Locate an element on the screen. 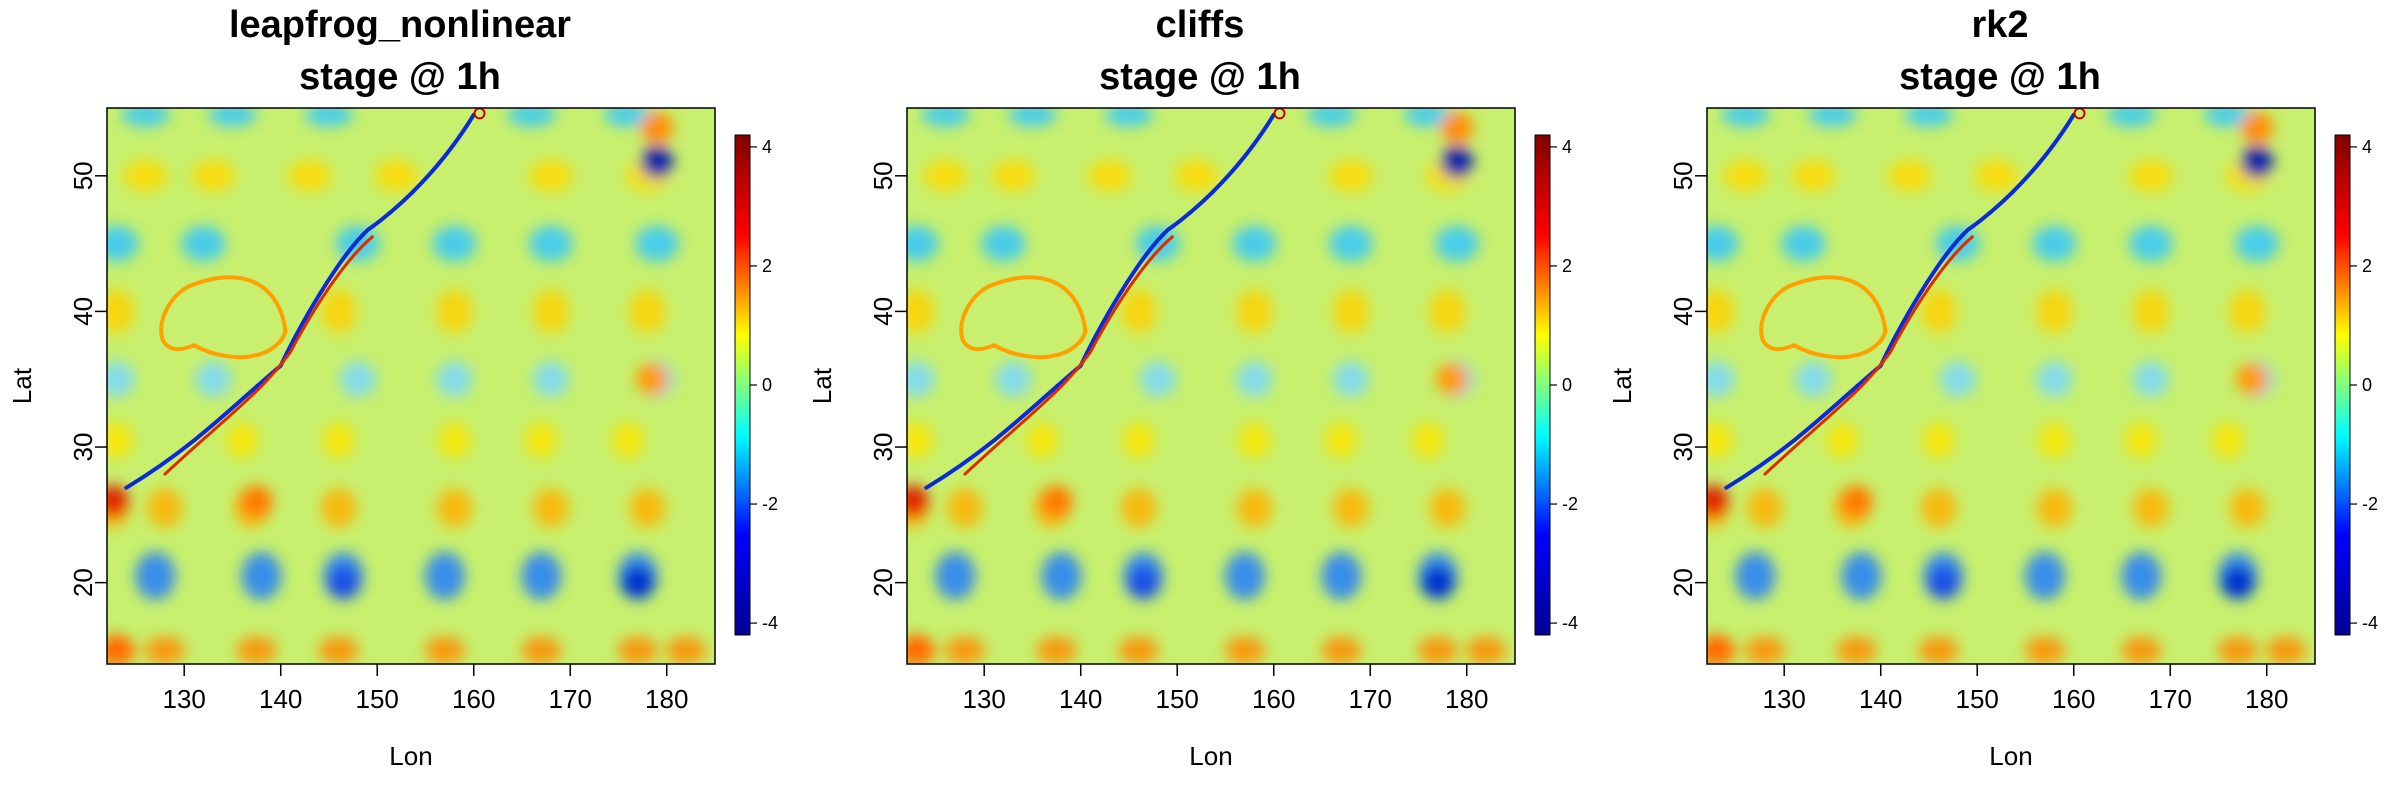 The width and height of the screenshot is (2400, 805). colorbar-tick-label: 0 is located at coordinates (767, 385).